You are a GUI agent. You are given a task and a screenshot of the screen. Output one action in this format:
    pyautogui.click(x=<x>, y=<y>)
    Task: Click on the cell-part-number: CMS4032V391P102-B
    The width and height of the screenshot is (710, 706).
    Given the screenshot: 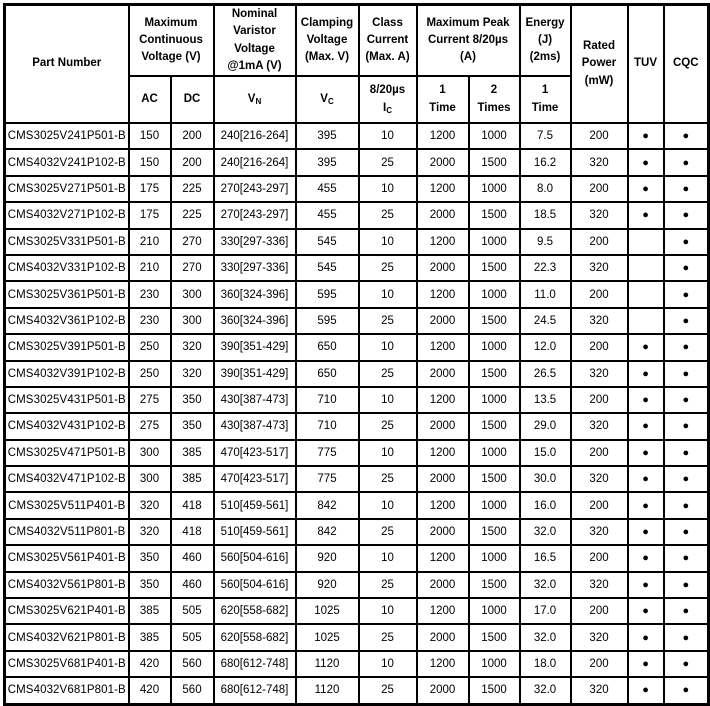 What is the action you would take?
    pyautogui.click(x=66, y=373)
    